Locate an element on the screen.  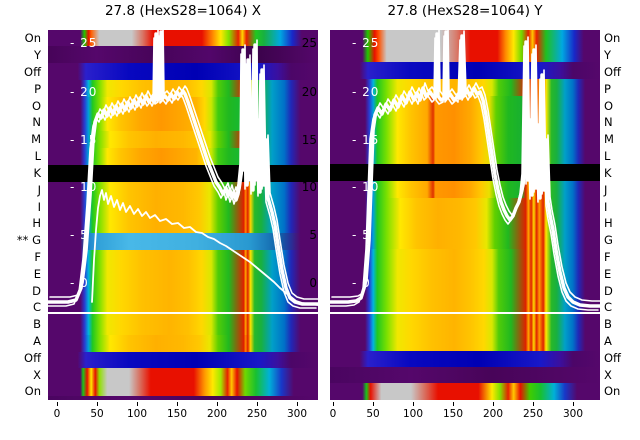
row-label-left: On is located at coordinates (32, 38).